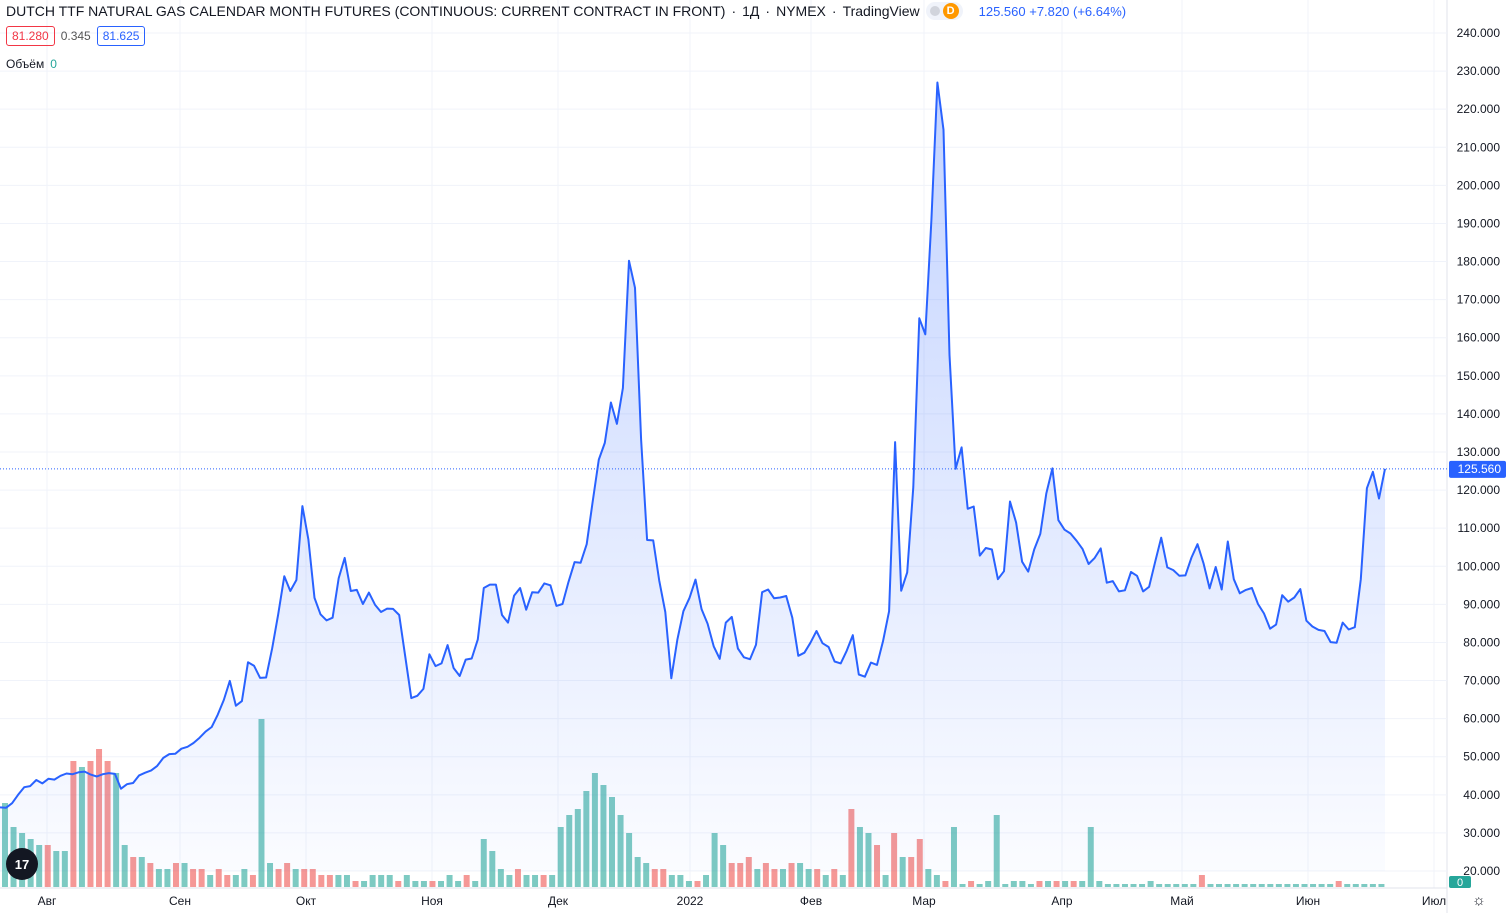  I want to click on y-tick-label: 60.000, so click(1481, 719).